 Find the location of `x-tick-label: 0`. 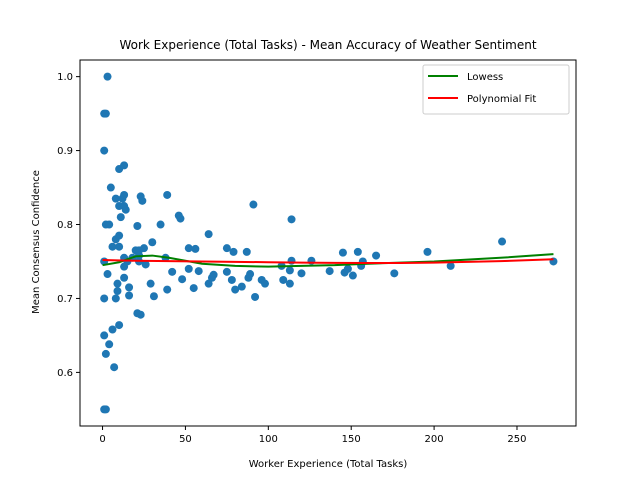

x-tick-label: 0 is located at coordinates (102, 439).